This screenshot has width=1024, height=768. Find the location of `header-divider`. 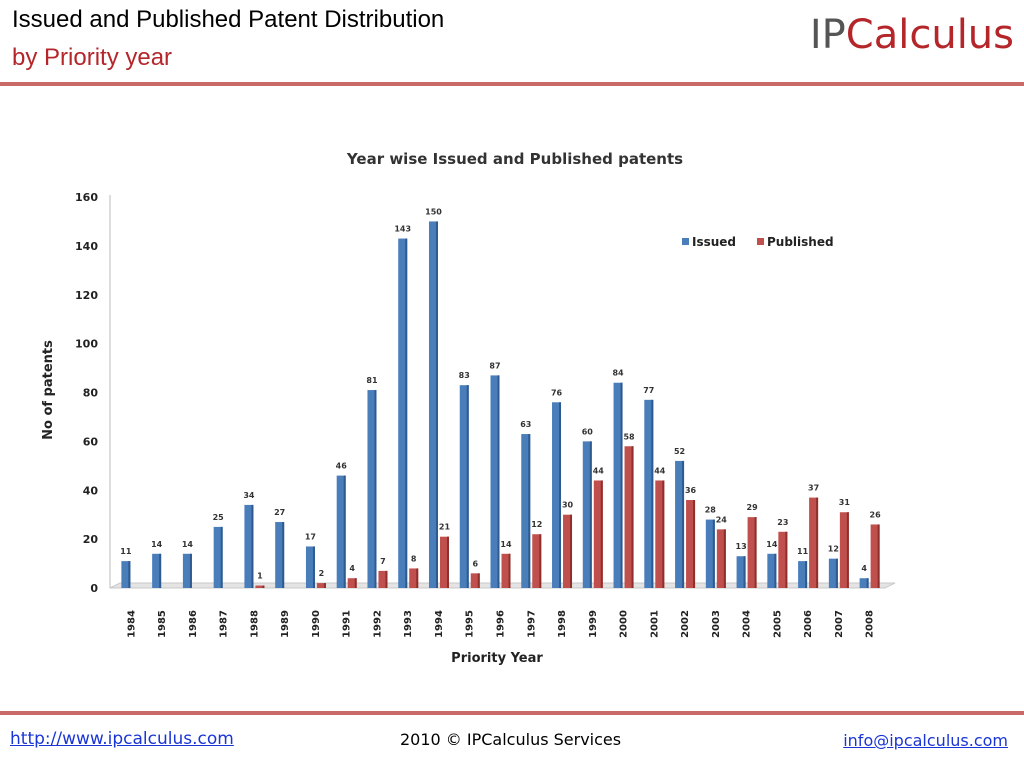

header-divider is located at coordinates (512, 84).